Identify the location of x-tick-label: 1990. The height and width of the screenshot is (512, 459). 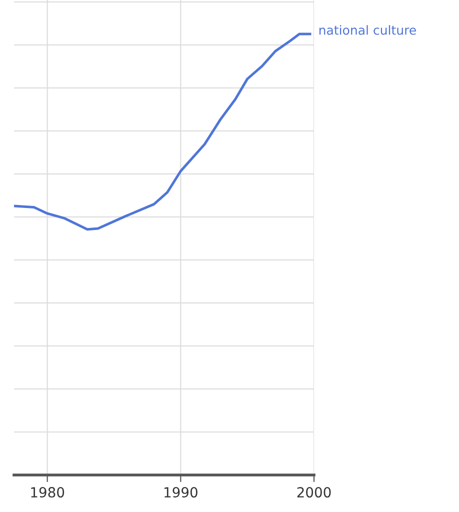
(181, 492).